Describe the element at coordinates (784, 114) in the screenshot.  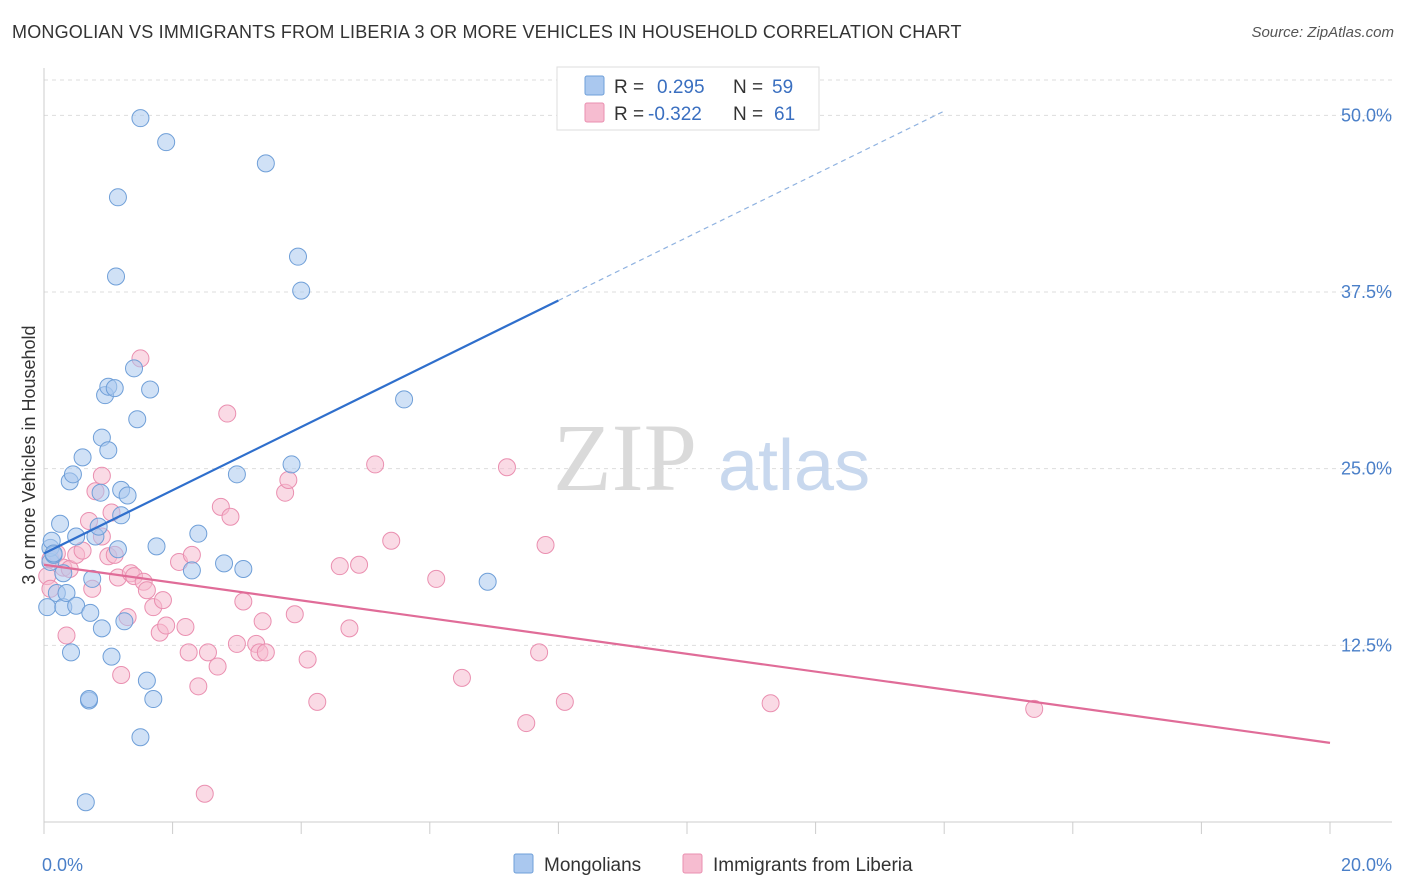
I see `legend-n-value-2: 61` at that location.